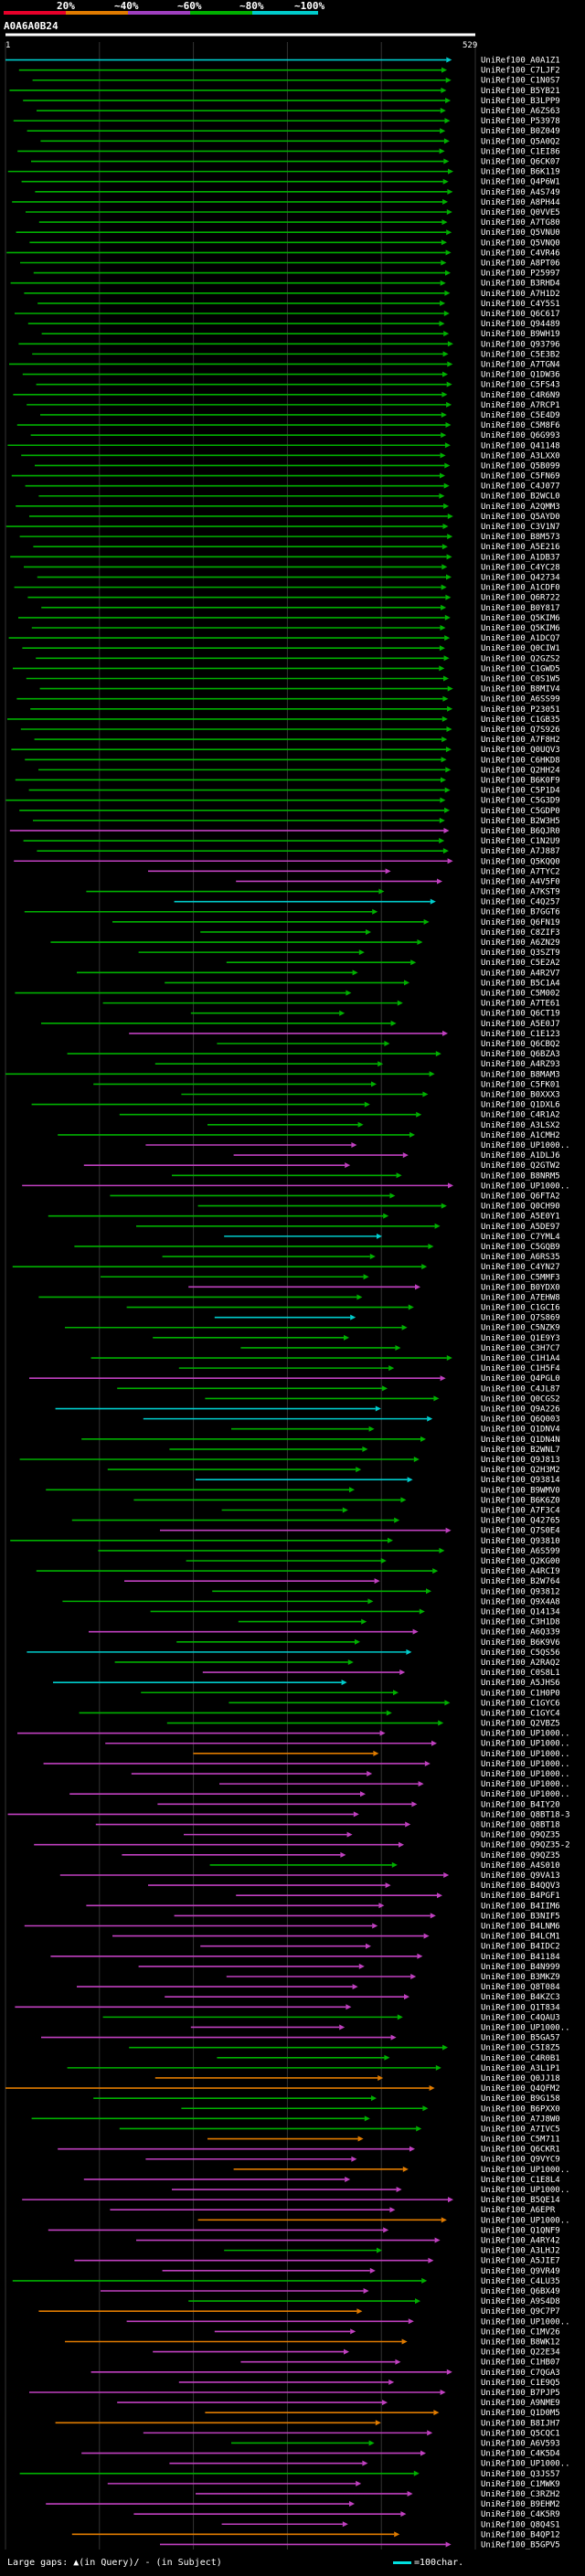 Image resolution: width=585 pixels, height=2576 pixels. What do you see at coordinates (520, 487) in the screenshot?
I see `hit-label: UniRef100_C4J077` at bounding box center [520, 487].